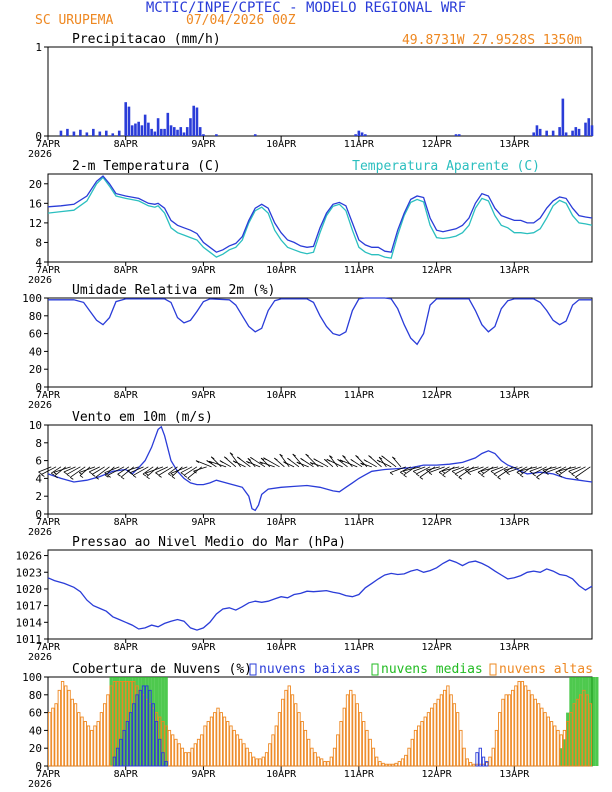  I want to click on x-tick-label: 11APR, so click(359, 144).